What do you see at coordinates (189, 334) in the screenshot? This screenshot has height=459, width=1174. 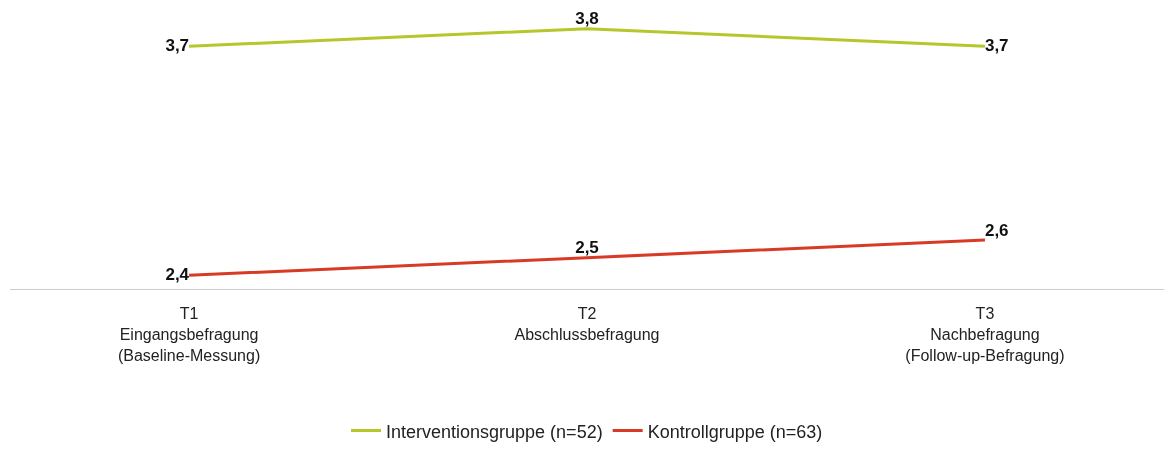 I see `x-tick-label: T1 Eingangsbefragung (Baseline-Messung)` at bounding box center [189, 334].